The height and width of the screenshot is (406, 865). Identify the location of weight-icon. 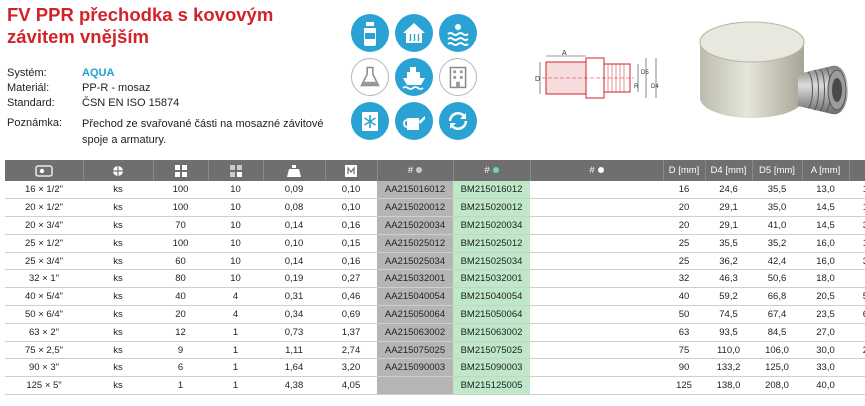
(294, 170).